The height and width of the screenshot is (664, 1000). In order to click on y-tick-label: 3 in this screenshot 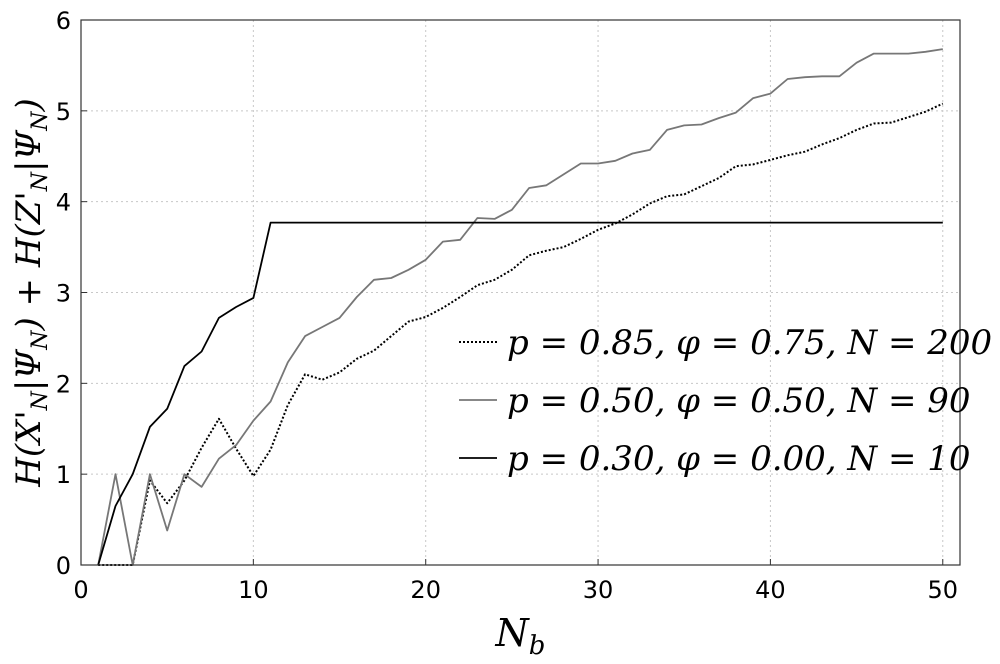, I will do `click(63, 294)`.